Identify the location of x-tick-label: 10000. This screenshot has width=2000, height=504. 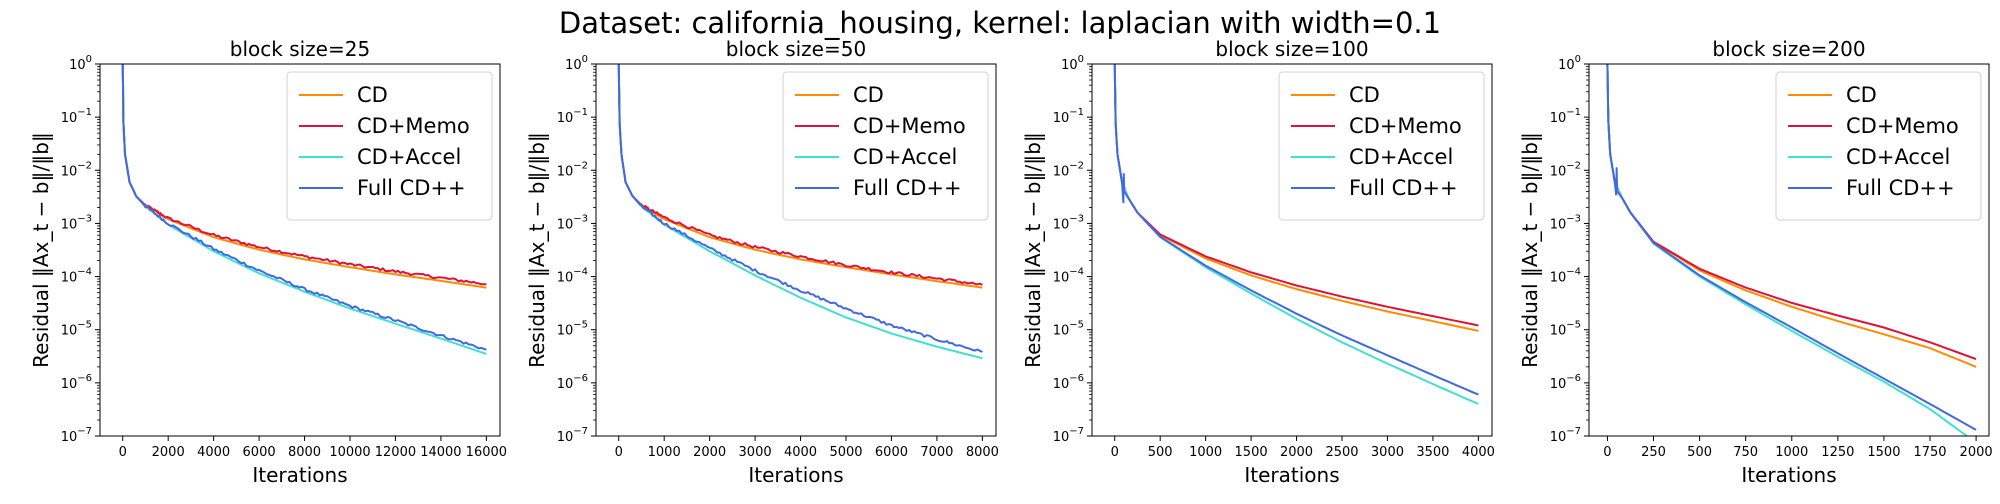
(349, 452).